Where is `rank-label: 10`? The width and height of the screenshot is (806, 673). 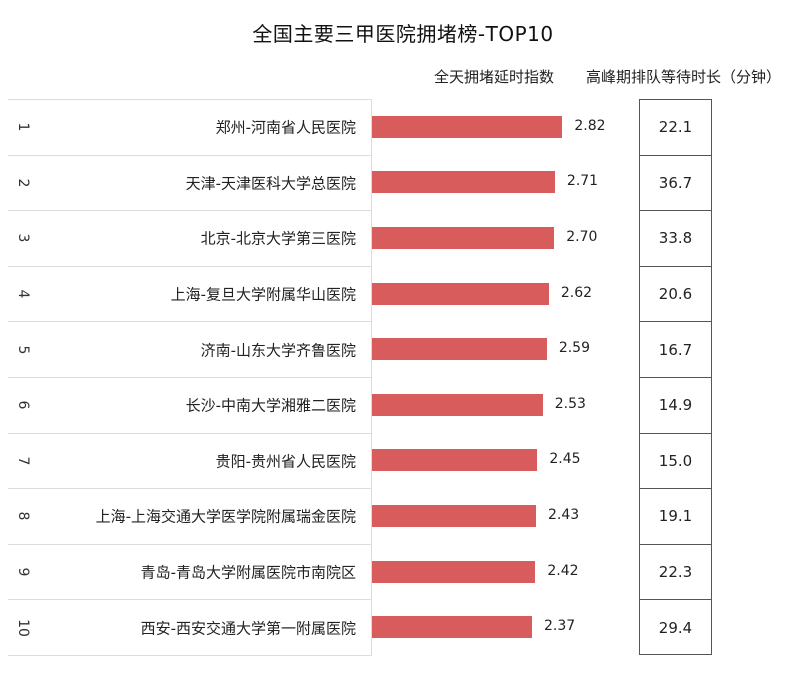
rank-label: 10 is located at coordinates (23, 627).